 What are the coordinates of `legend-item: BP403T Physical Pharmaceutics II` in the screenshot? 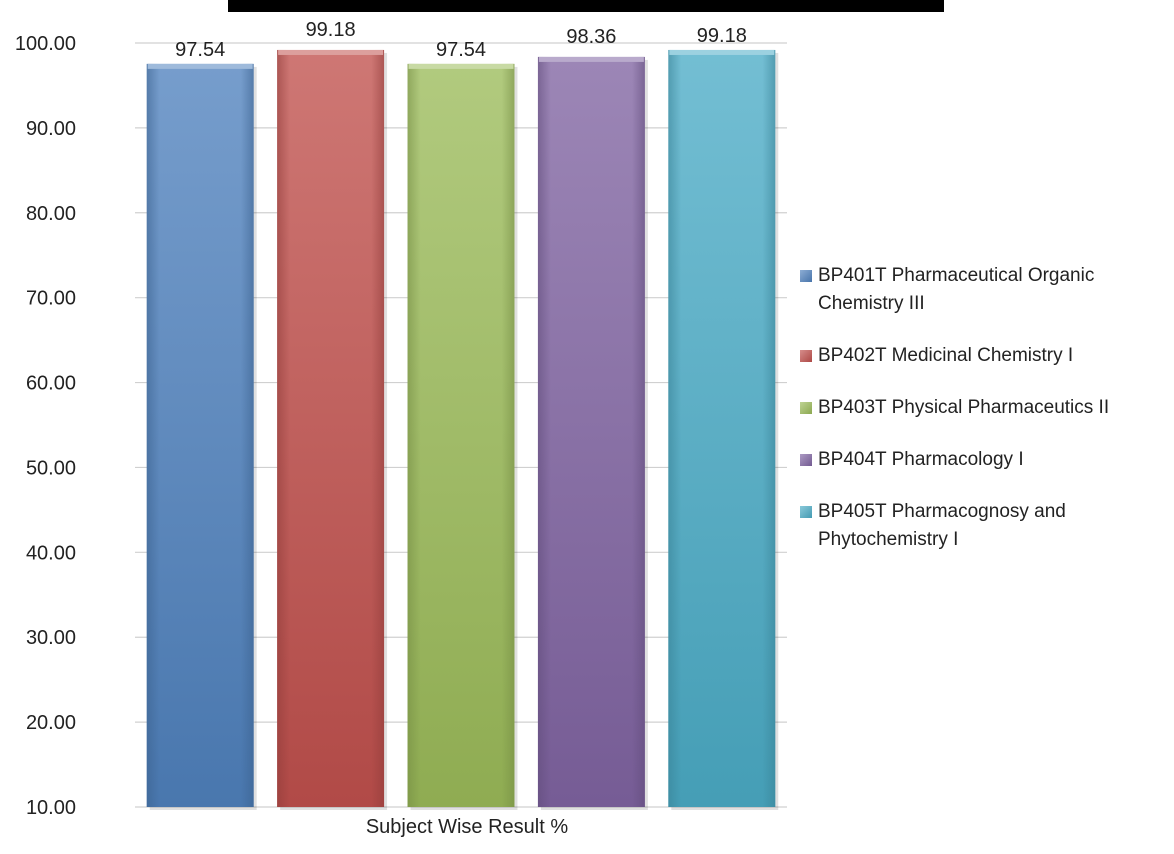 It's located at (984, 408).